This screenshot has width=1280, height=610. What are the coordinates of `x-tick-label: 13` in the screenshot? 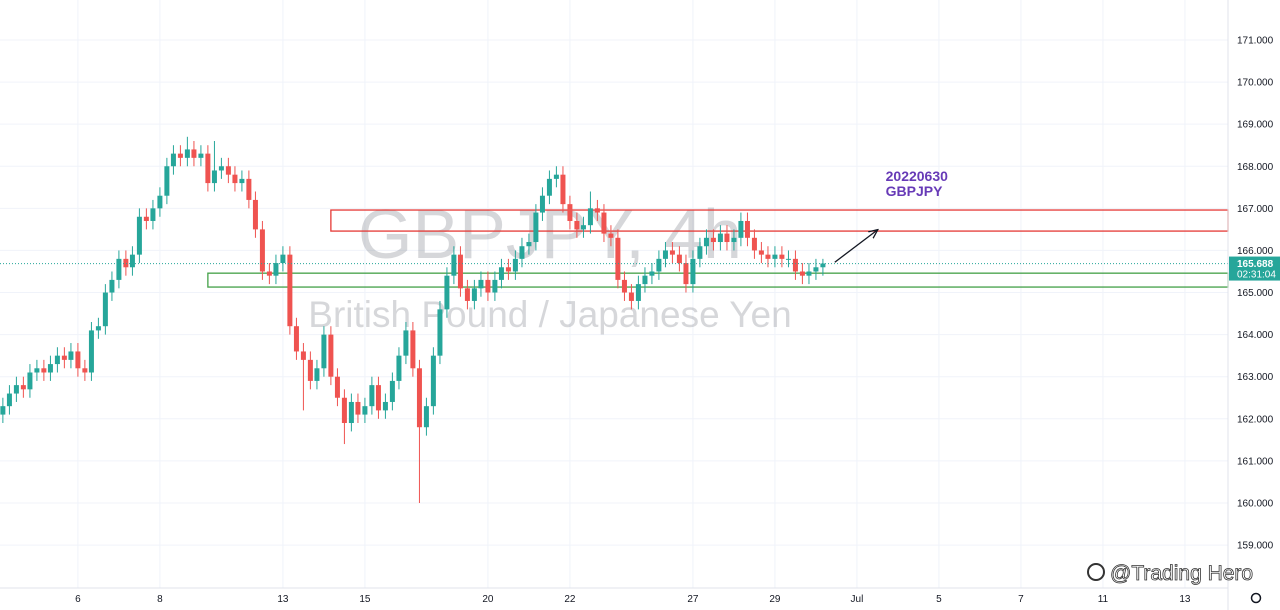 It's located at (283, 599).